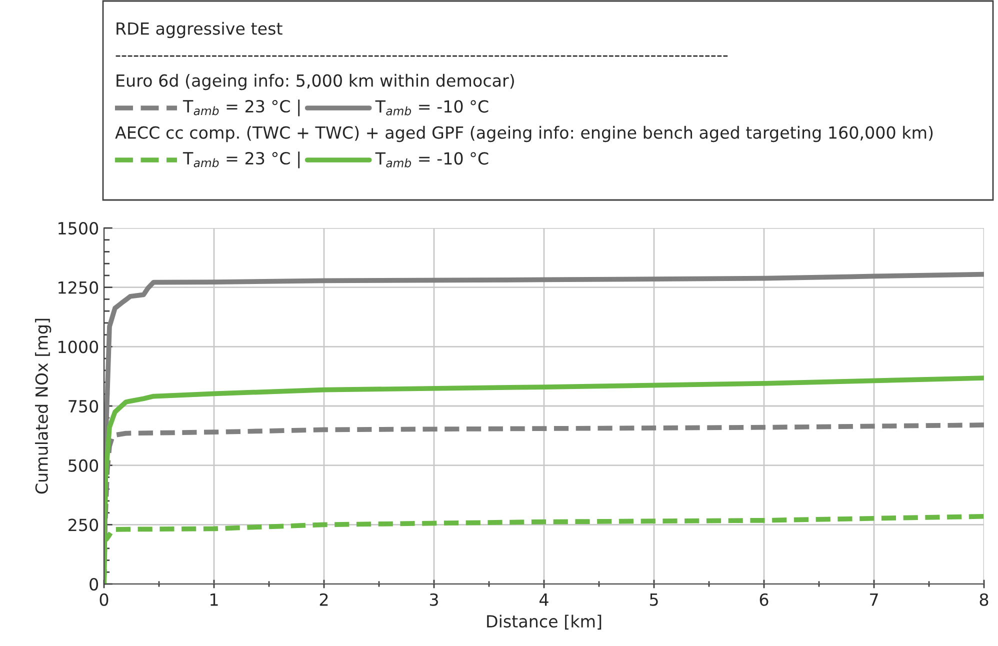 The height and width of the screenshot is (646, 998). I want to click on text: AECC cc comp. (TWC + TWC) + aged GPF (ageing info: engine bench aged targeting 160,000 km), so click(524, 134).